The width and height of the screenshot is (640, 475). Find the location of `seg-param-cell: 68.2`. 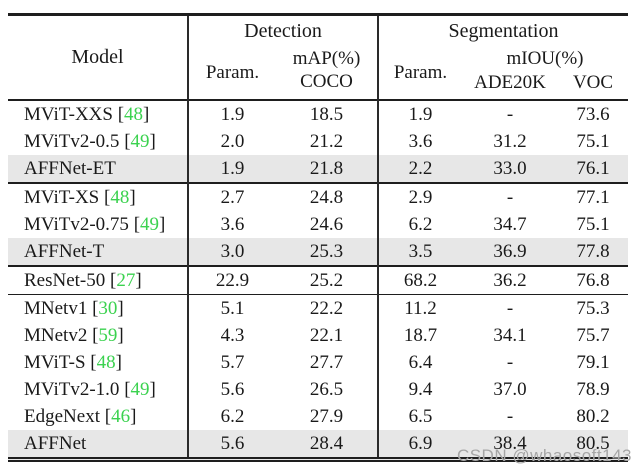

seg-param-cell: 68.2 is located at coordinates (419, 280).